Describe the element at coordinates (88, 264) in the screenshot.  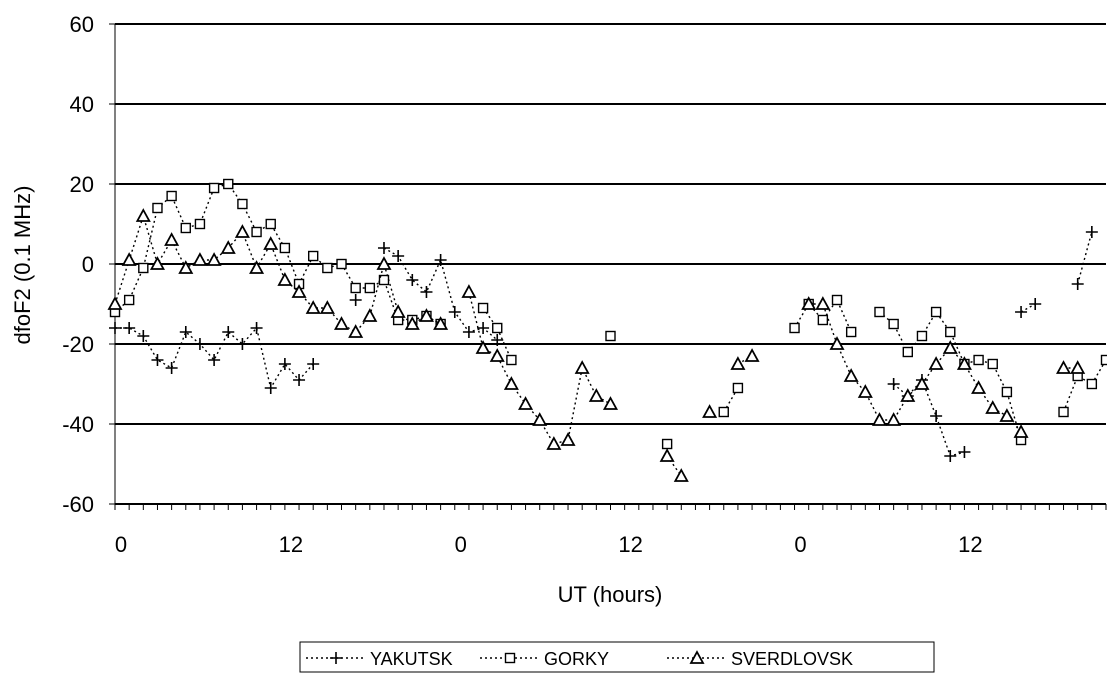
I see `y-tick-label: 0` at that location.